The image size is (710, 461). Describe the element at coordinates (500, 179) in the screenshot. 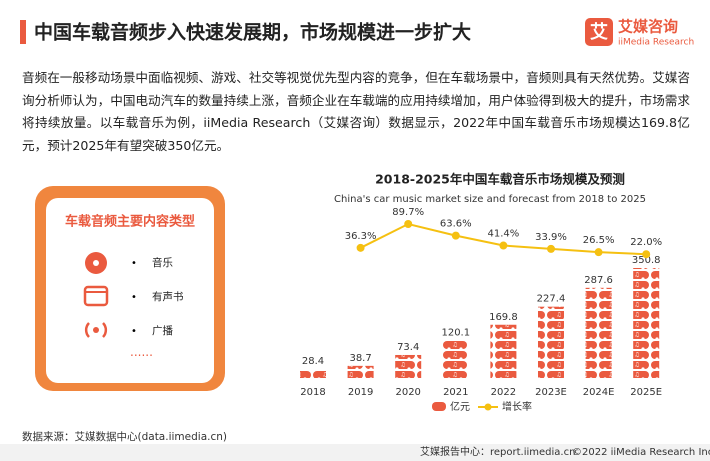

I see `chart-title: 2018-2025年中国车载音乐市场规模及预测` at that location.